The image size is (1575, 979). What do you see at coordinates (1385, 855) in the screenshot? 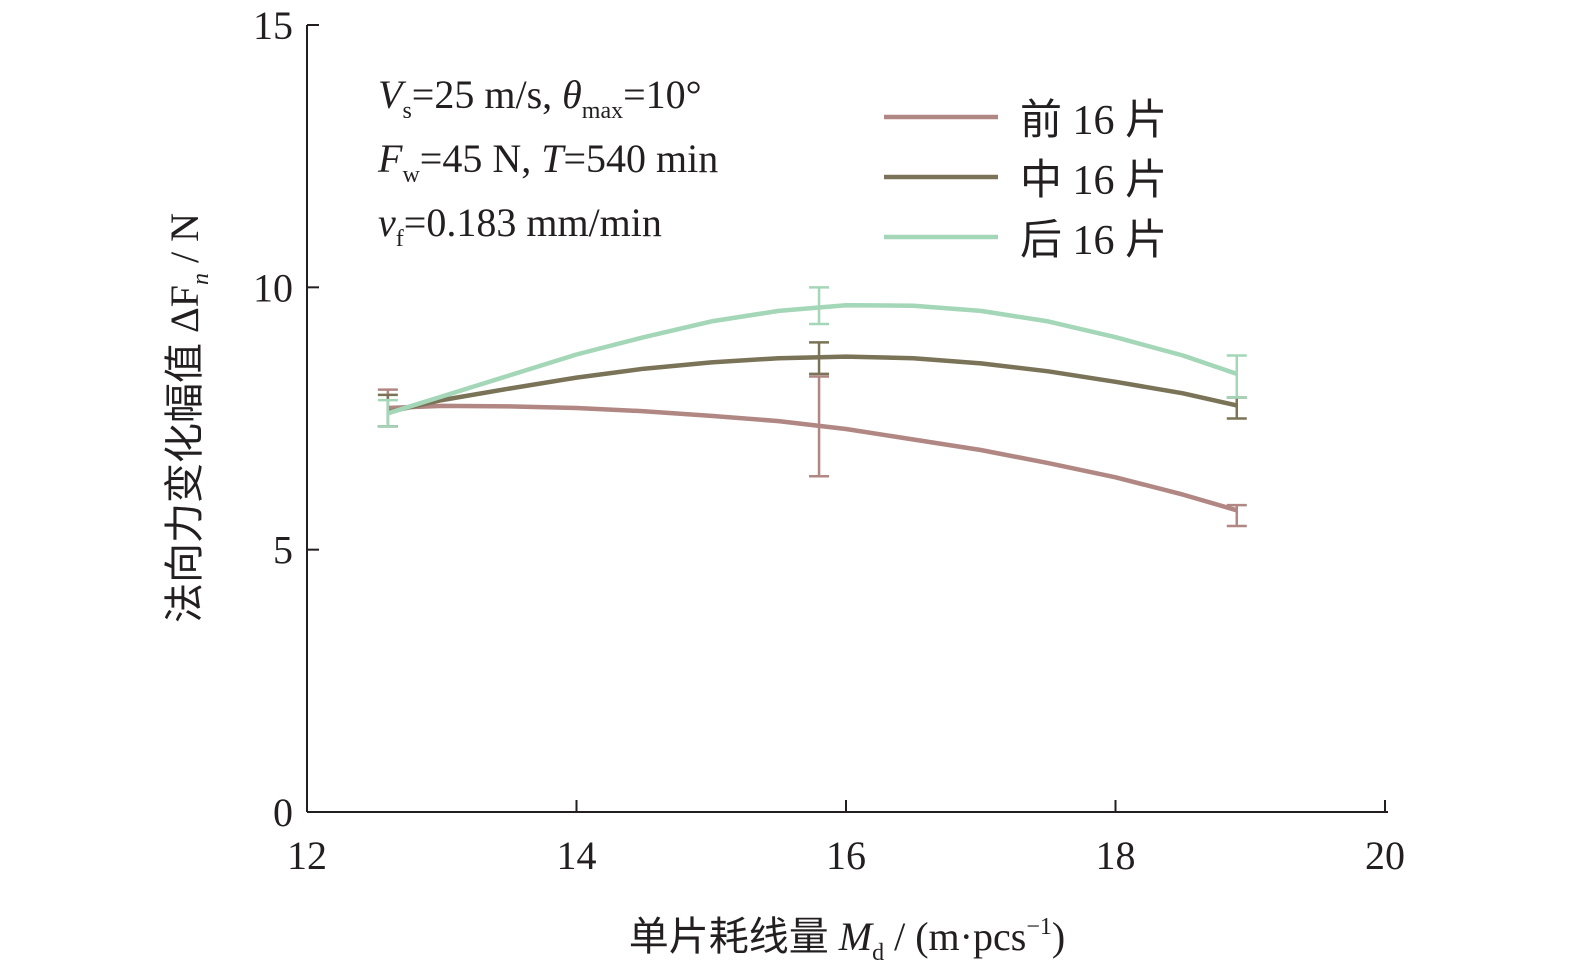
I see `x-tick-label: 20` at bounding box center [1385, 855].